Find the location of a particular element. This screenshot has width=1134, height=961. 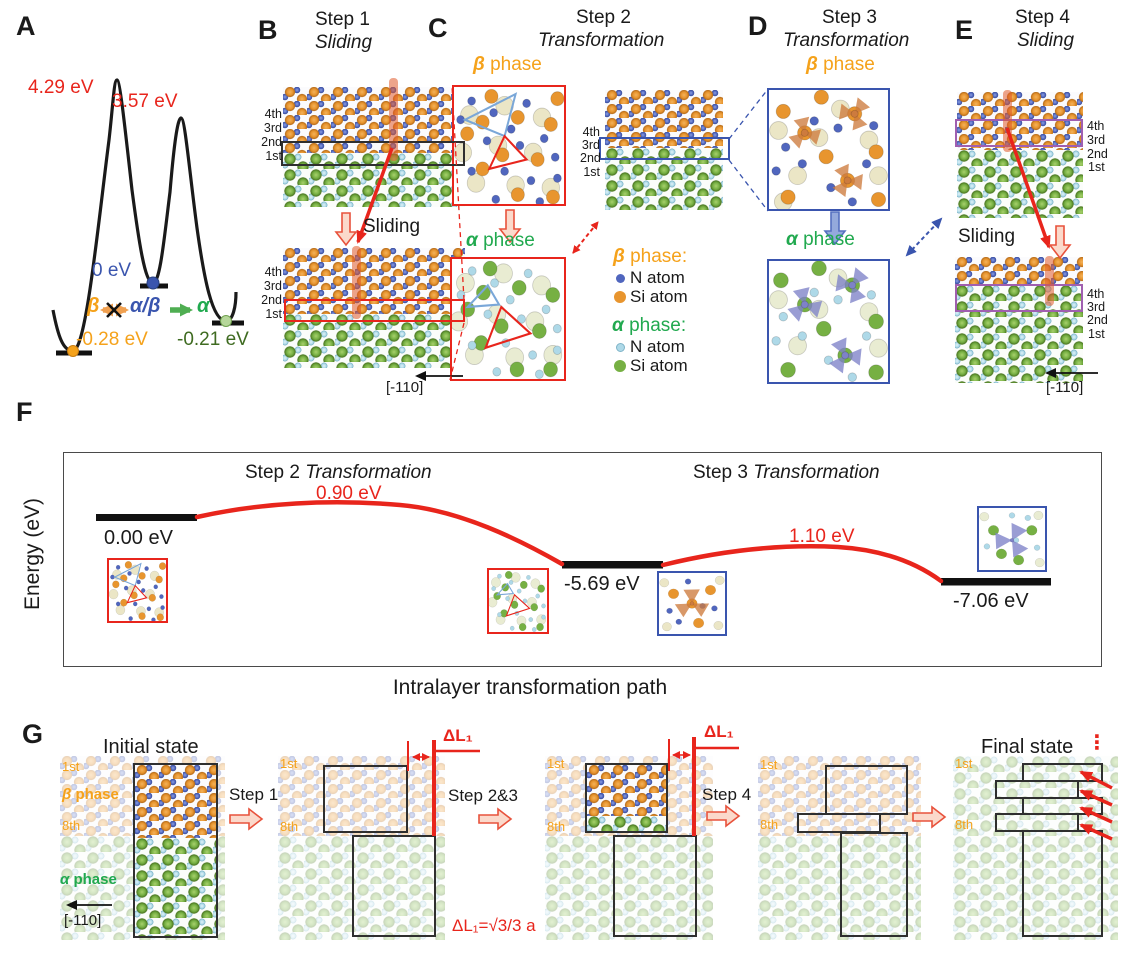

beta-min-value: -0.28 eV is located at coordinates (112, 339).